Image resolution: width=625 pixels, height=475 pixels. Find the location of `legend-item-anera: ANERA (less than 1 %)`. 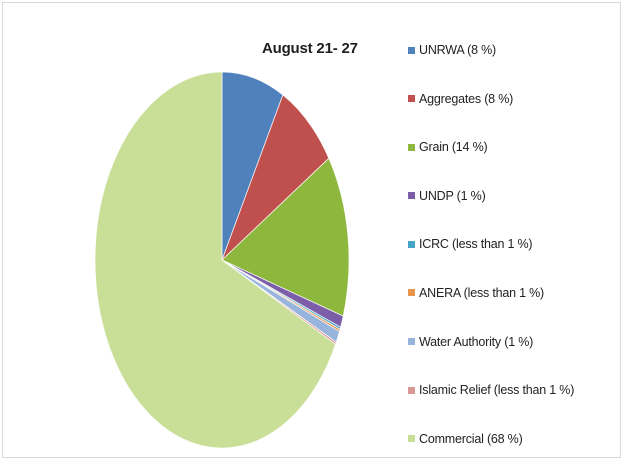

legend-item-anera: ANERA (less than 1 %) is located at coordinates (515, 293).